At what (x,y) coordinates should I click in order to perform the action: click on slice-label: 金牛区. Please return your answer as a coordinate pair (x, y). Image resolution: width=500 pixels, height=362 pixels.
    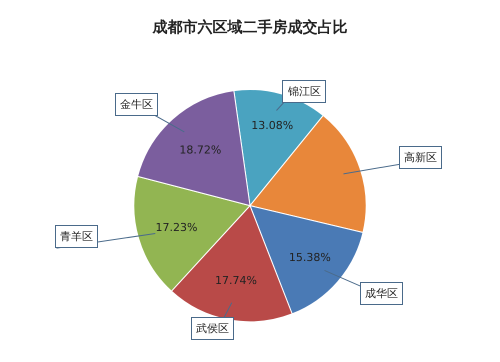
    Looking at the image, I should click on (136, 104).